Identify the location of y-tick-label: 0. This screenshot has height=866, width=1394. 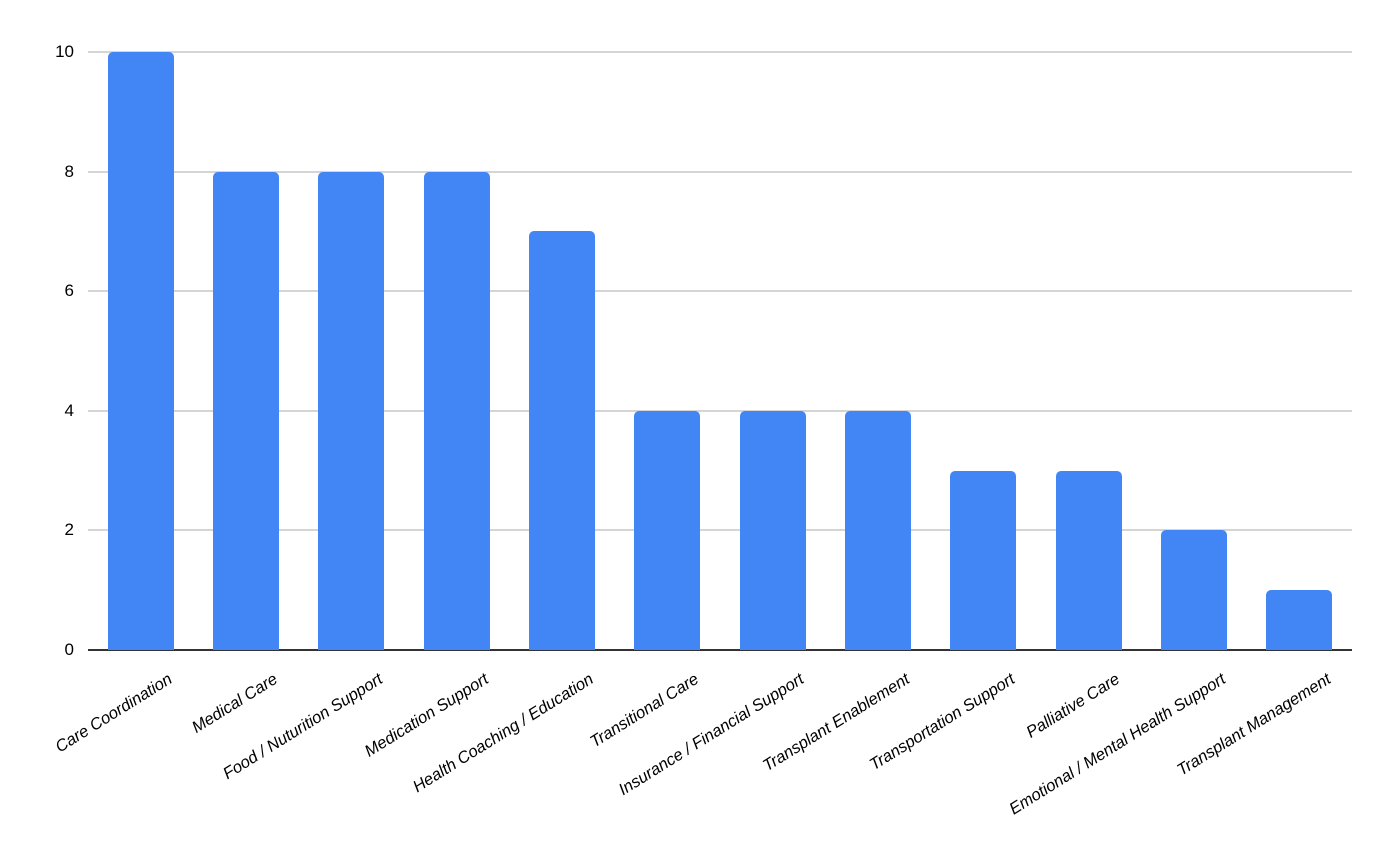
(69, 649).